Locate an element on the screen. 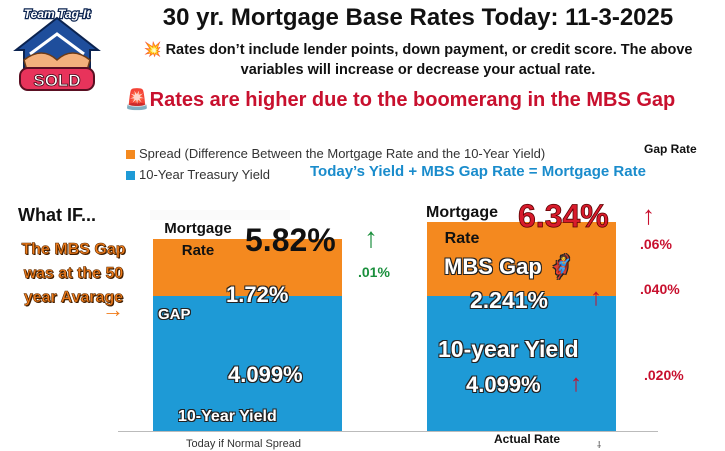 This screenshot has width=725, height=451. mbs-gap-average-text: The MBS Gap was at the 50 year Avarage is located at coordinates (73, 274).